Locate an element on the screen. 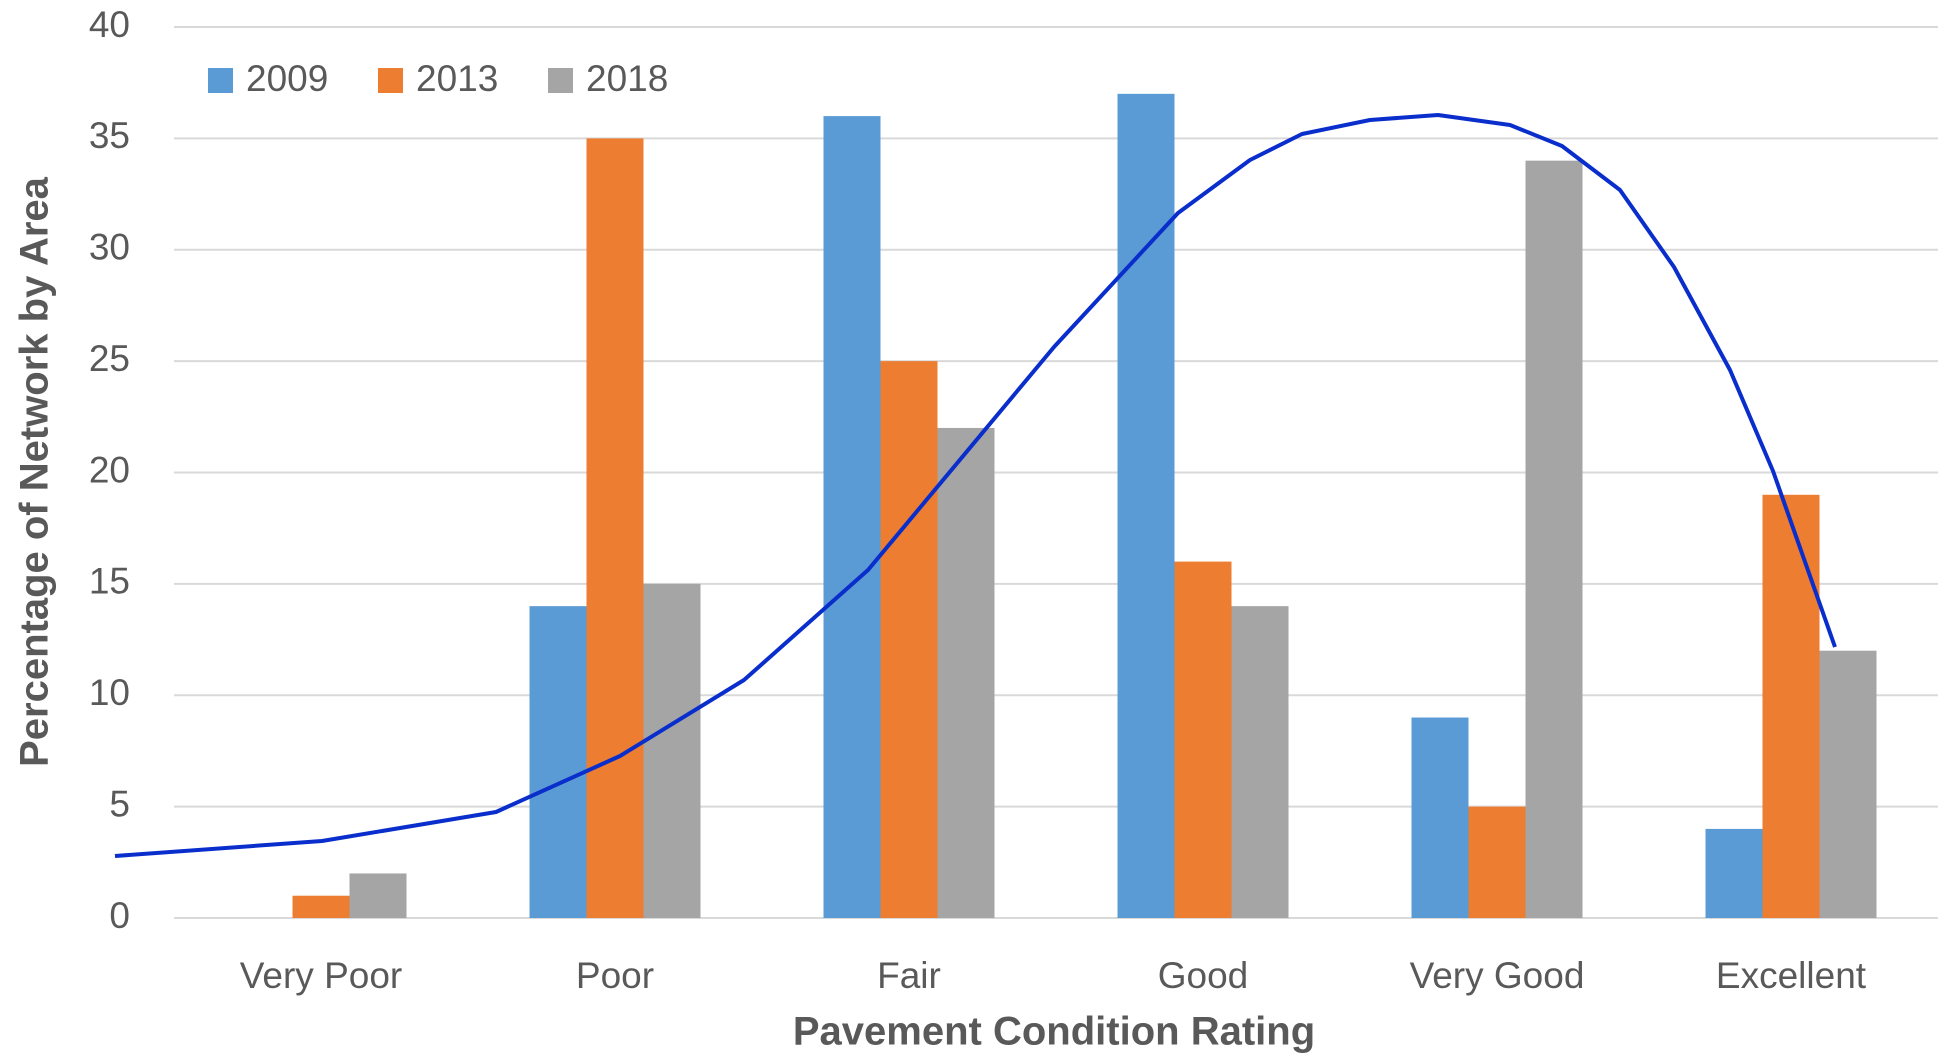  legend: 2009 2013 2018 is located at coordinates (438, 78).